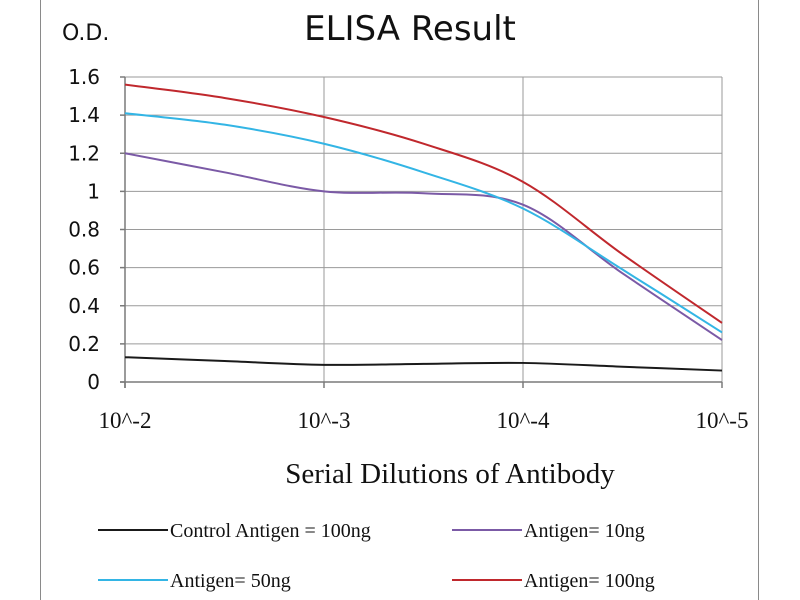 This screenshot has height=600, width=800. I want to click on y-tick-label: 0.2, so click(84, 344).